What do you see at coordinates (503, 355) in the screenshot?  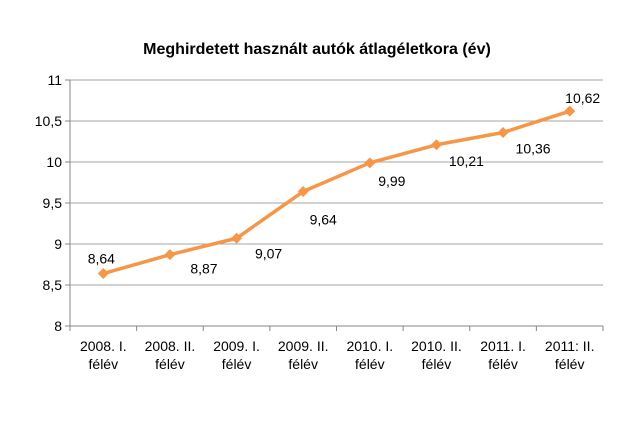 I see `x-tick-label: 2011. I. félév` at bounding box center [503, 355].